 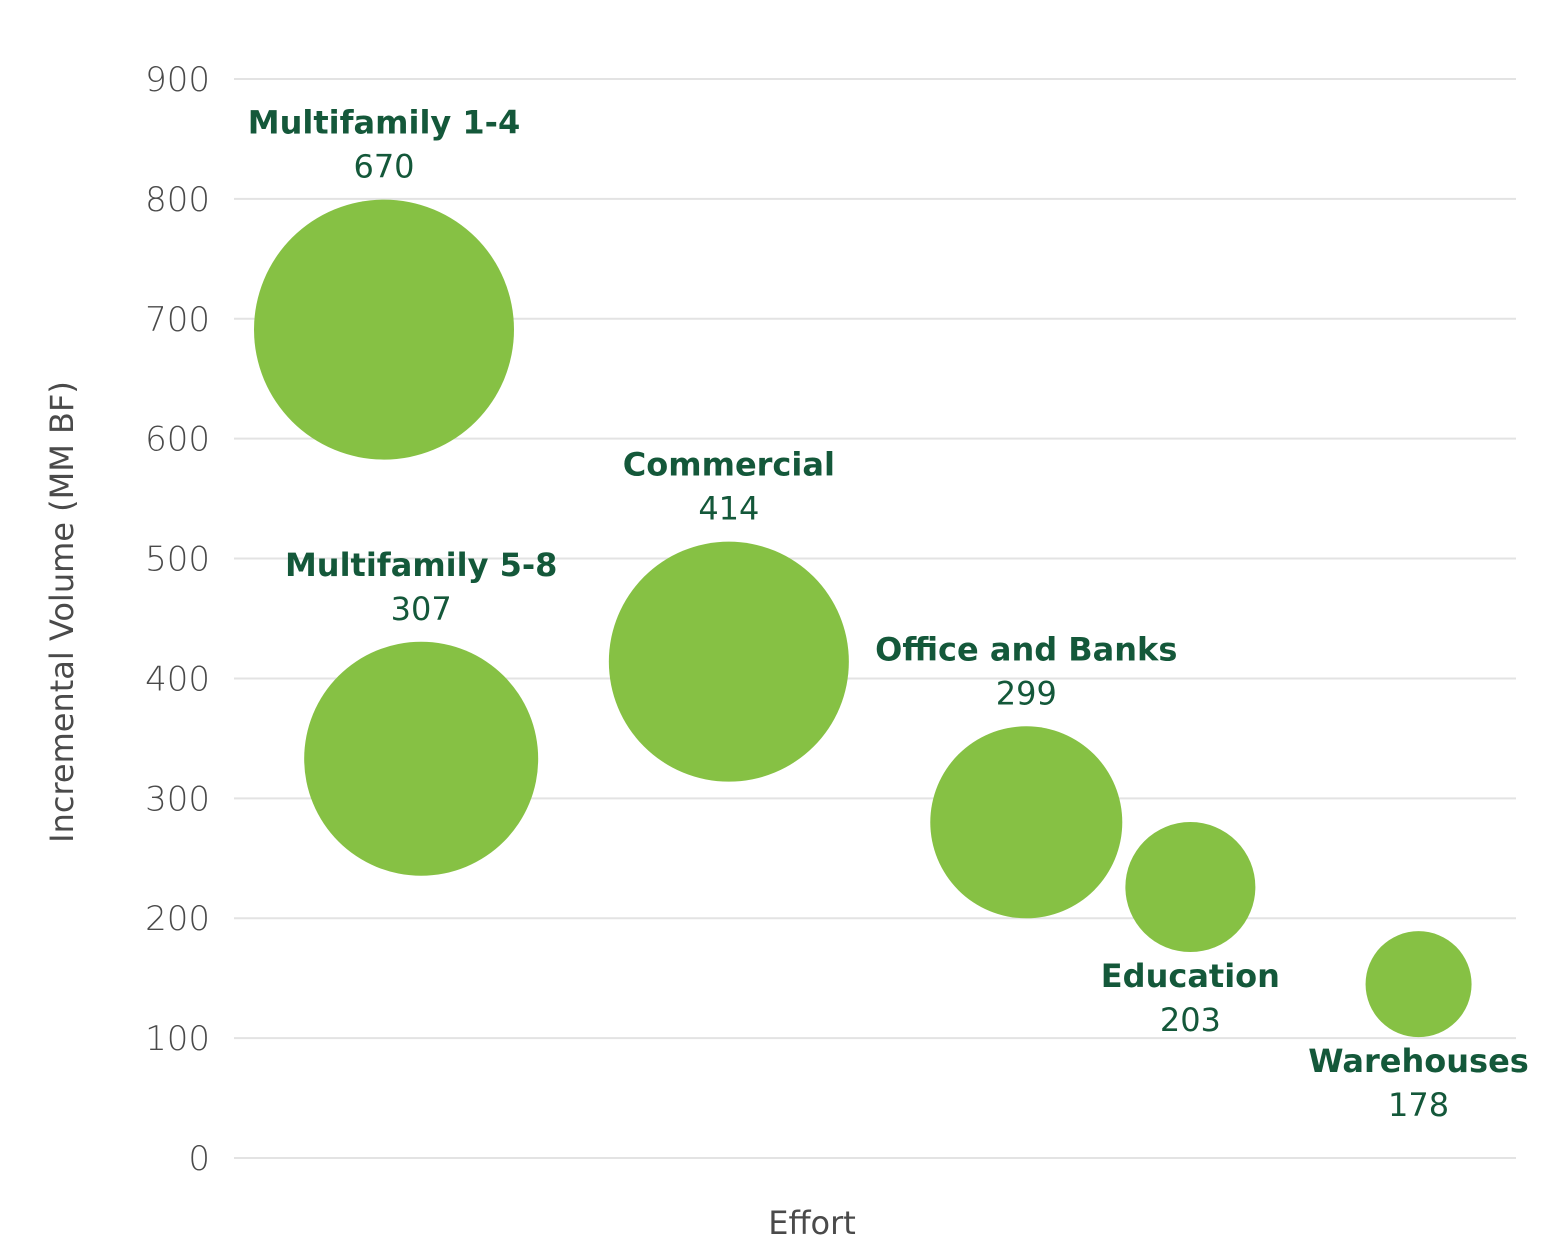 What do you see at coordinates (384, 123) in the screenshot?
I see `bubble-name-label: Multifamily 1-4` at bounding box center [384, 123].